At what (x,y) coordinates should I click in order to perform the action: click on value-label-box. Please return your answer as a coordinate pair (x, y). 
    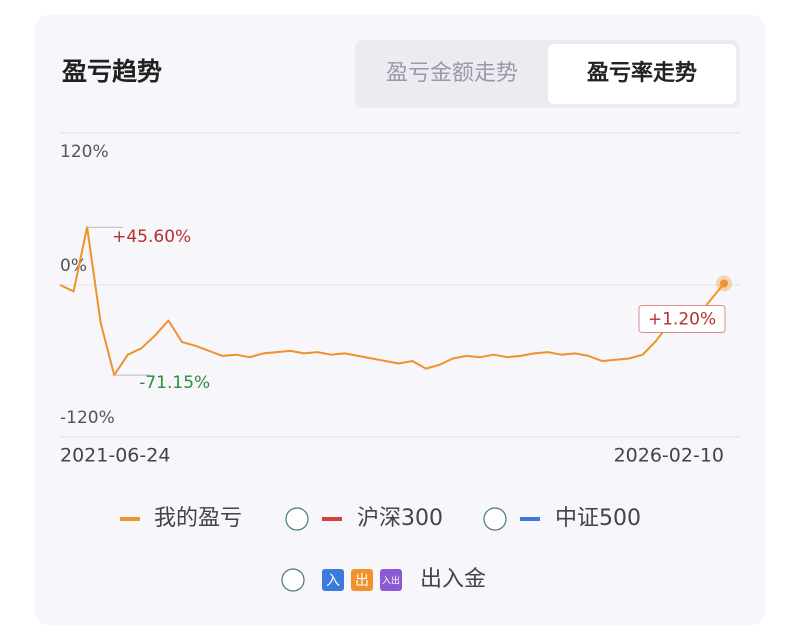
    Looking at the image, I should click on (682, 318).